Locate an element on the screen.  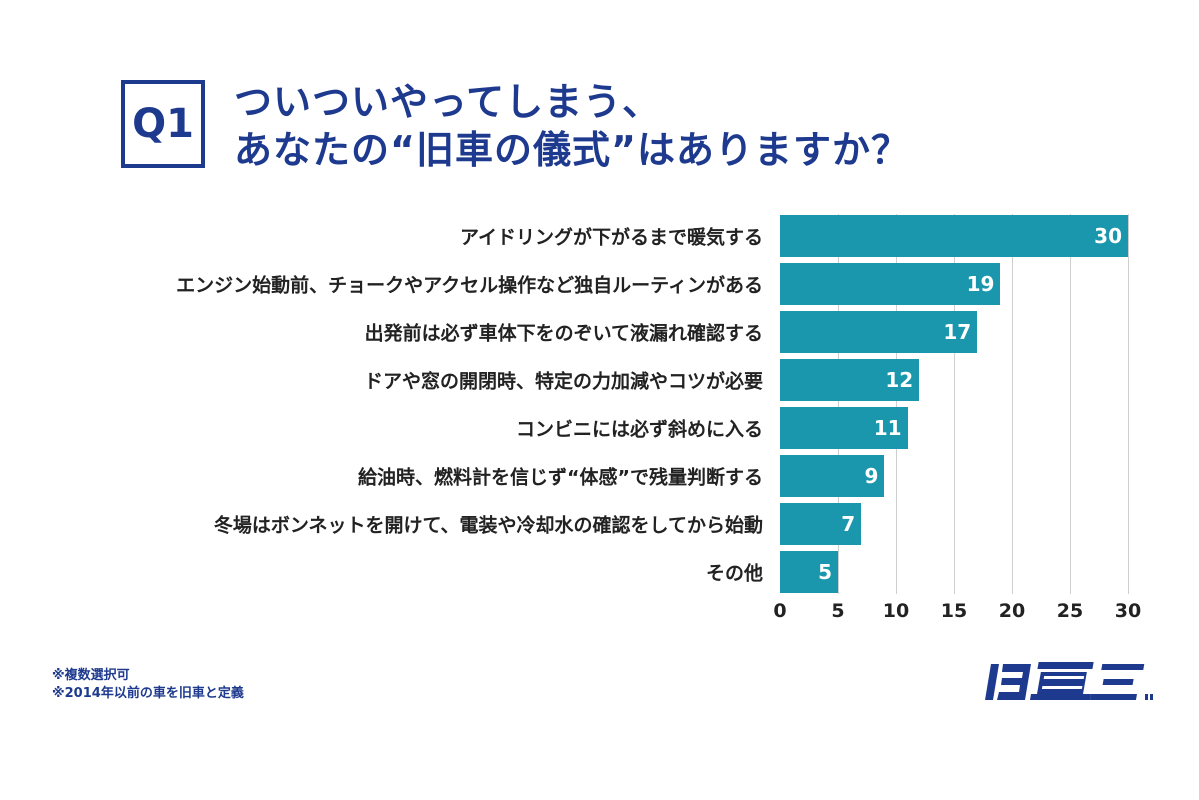
question-number: Q1 is located at coordinates (163, 124).